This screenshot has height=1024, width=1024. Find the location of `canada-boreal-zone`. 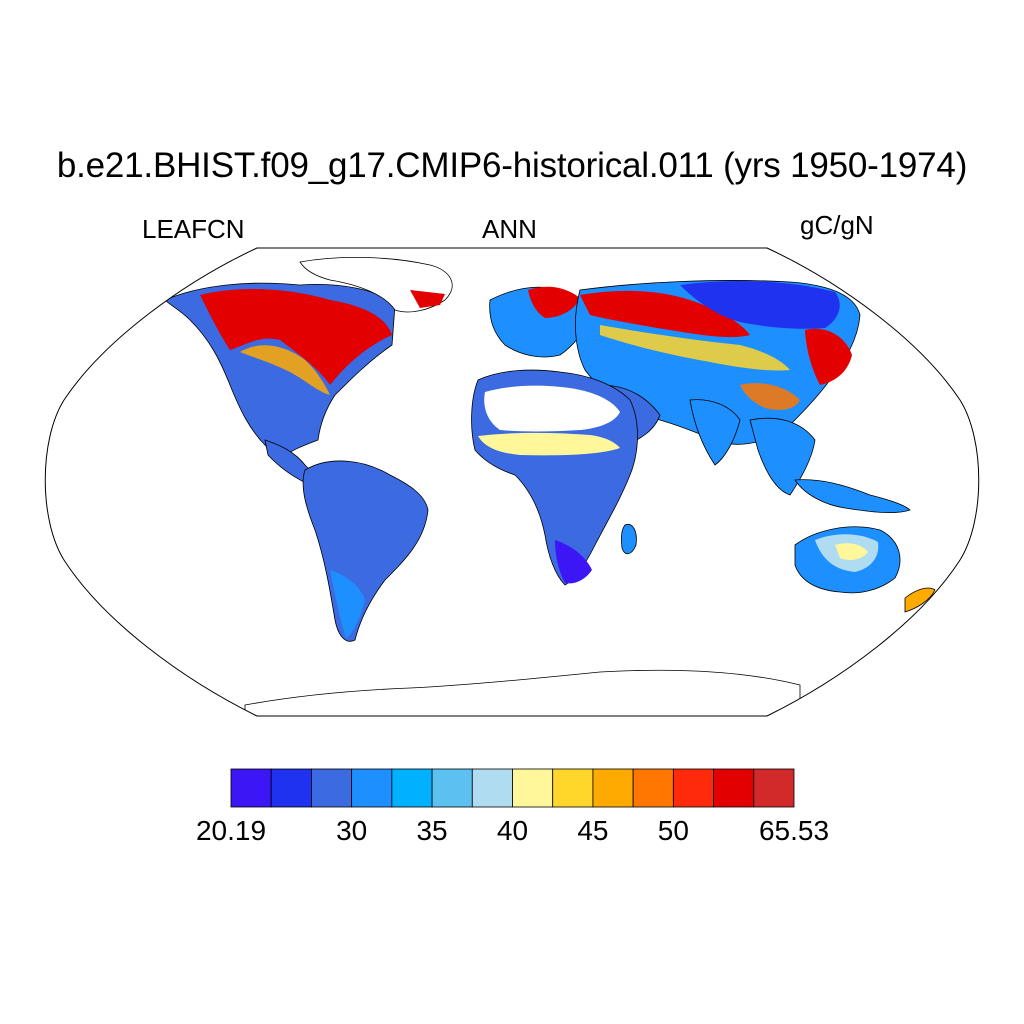

canada-boreal-zone is located at coordinates (296, 336).